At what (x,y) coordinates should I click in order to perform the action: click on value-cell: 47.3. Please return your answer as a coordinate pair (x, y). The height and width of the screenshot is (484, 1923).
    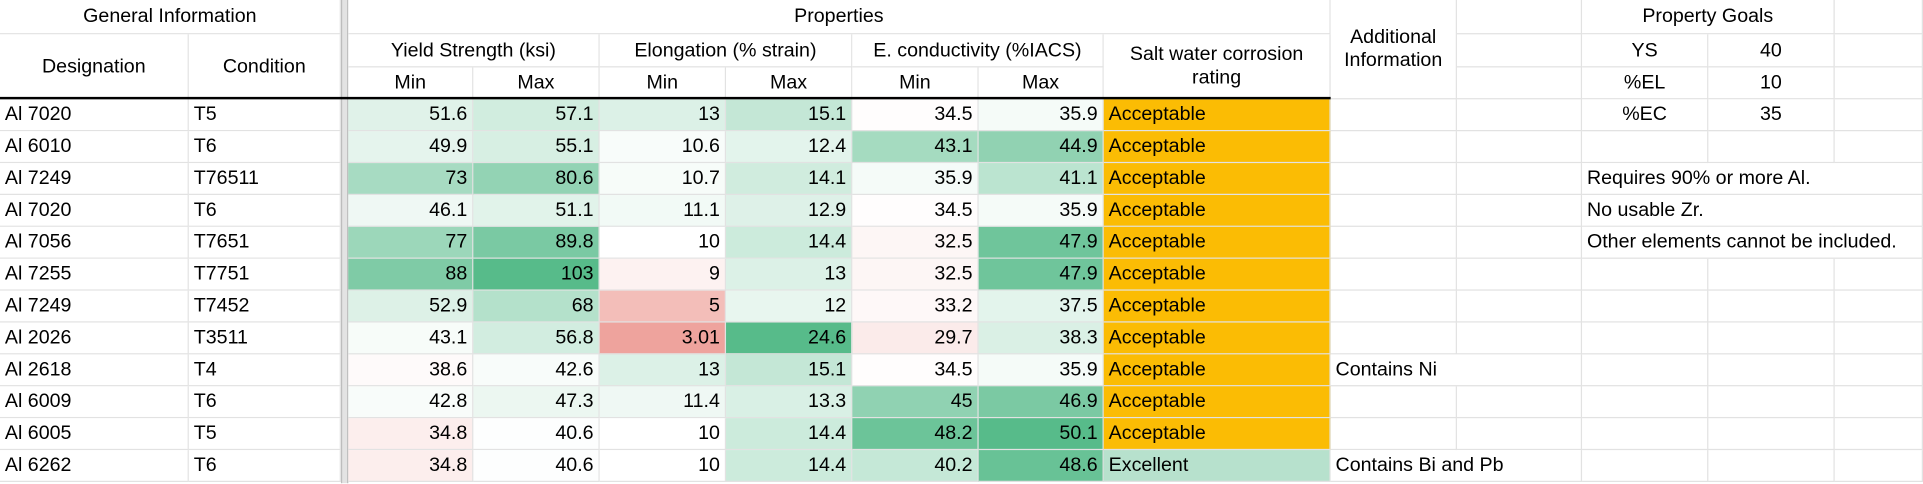
    Looking at the image, I should click on (536, 402).